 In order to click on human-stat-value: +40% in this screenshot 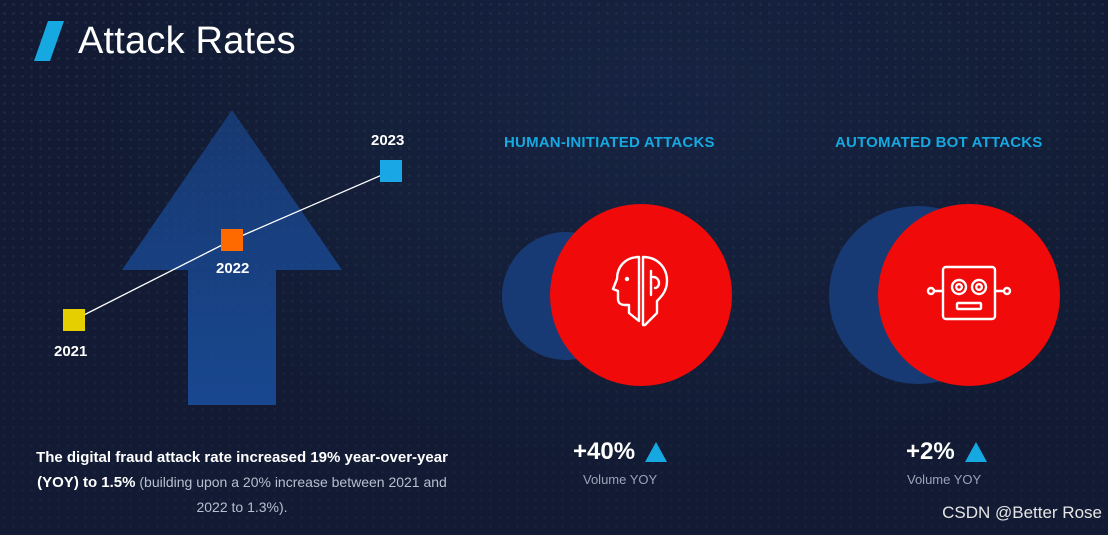, I will do `click(620, 452)`.